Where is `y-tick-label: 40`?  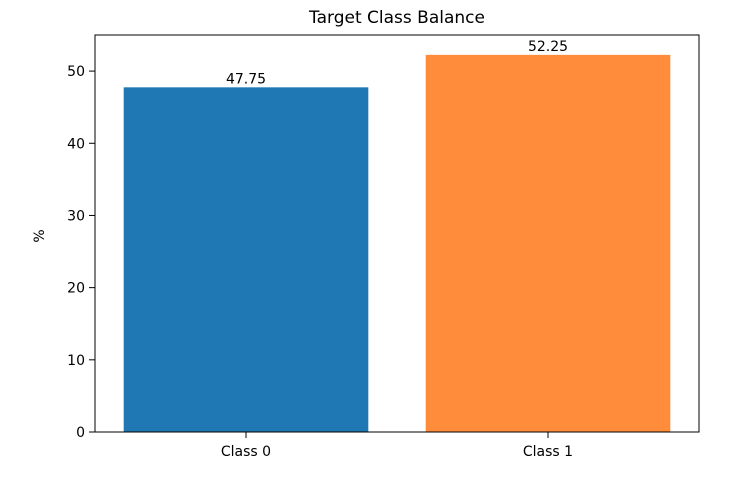
y-tick-label: 40 is located at coordinates (76, 144).